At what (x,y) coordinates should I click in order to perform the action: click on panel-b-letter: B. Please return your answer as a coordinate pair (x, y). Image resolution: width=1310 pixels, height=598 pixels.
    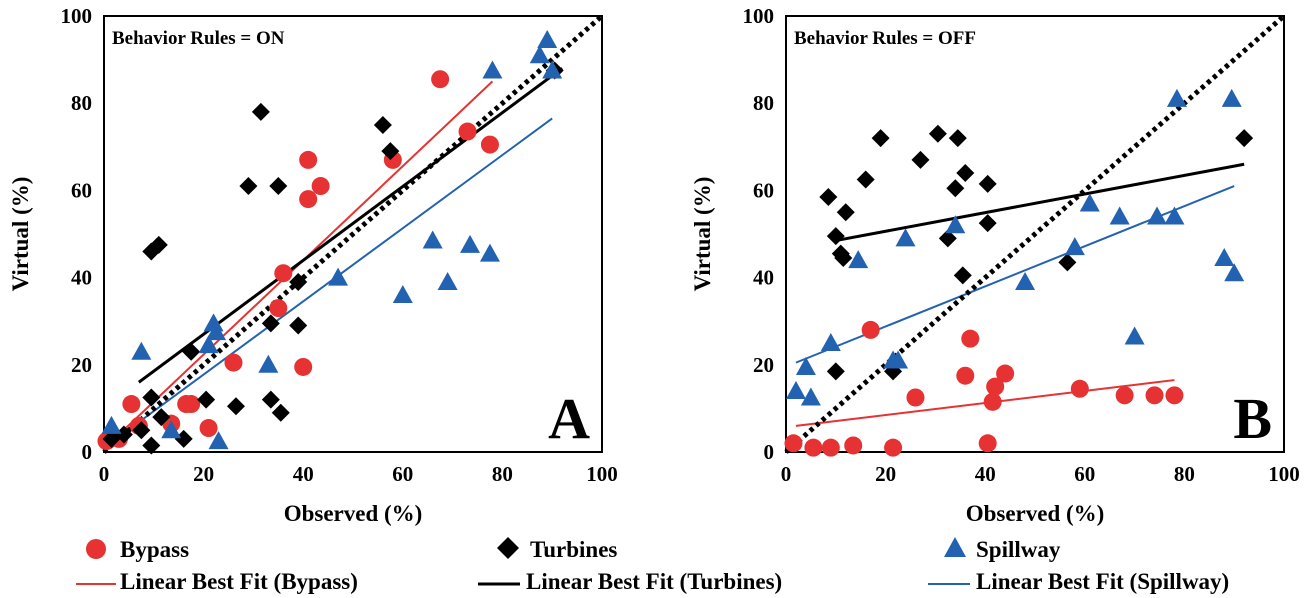
    Looking at the image, I should click on (1252, 418).